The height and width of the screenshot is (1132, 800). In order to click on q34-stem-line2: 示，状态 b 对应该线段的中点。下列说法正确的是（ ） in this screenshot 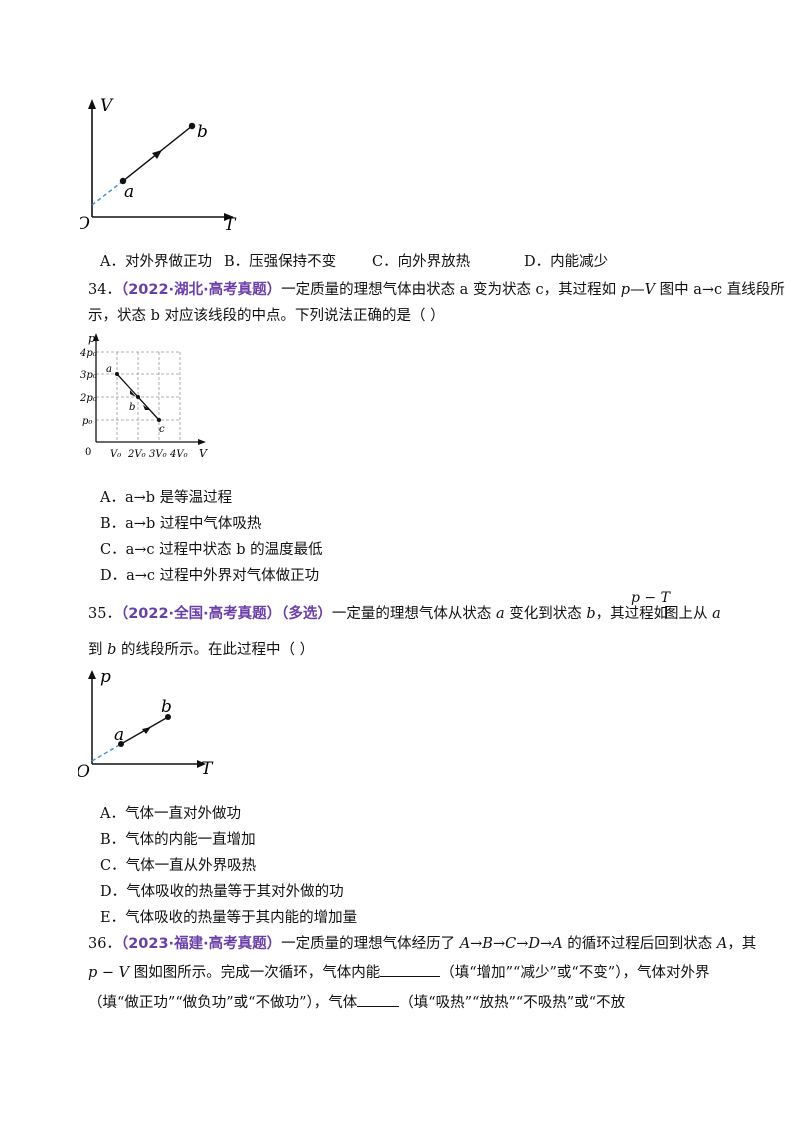, I will do `click(266, 316)`.